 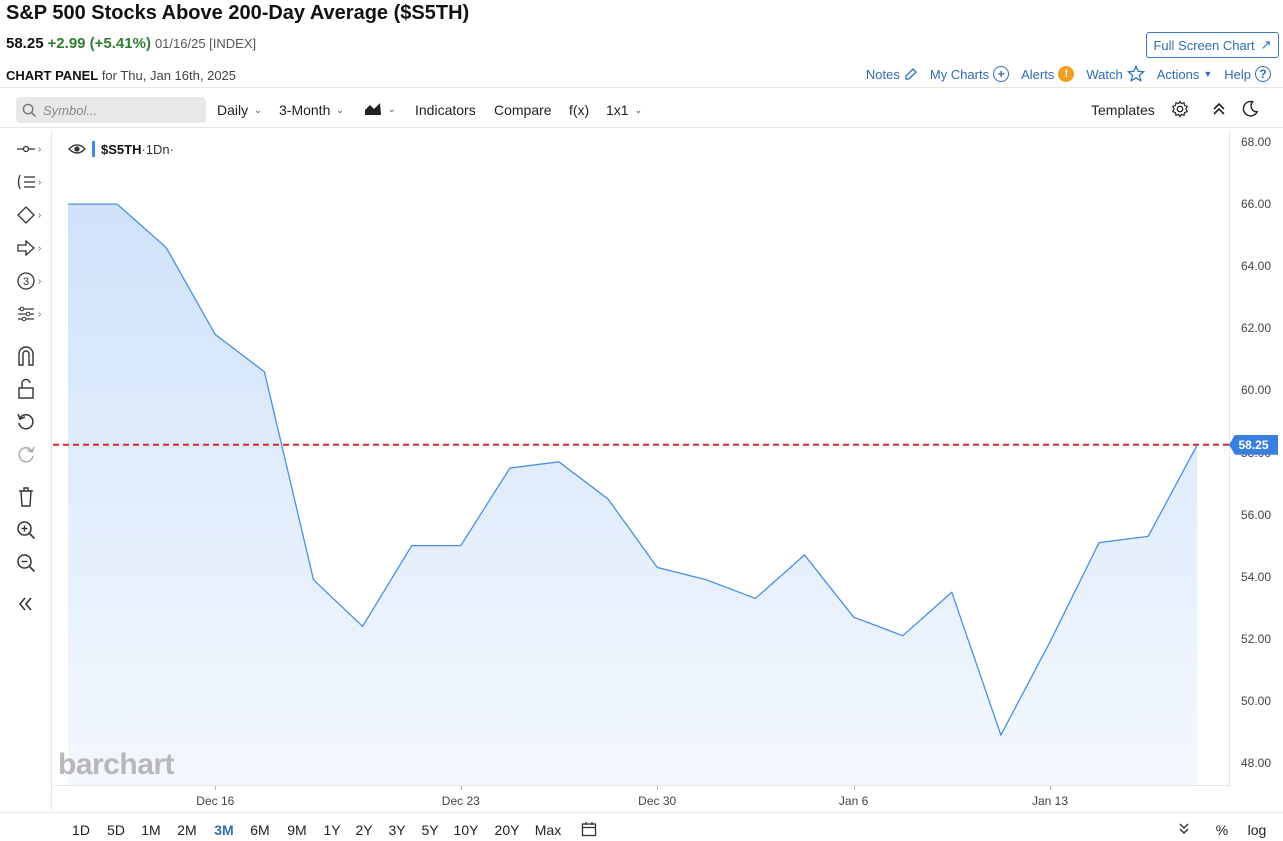 What do you see at coordinates (1135, 74) in the screenshot?
I see `star-icon` at bounding box center [1135, 74].